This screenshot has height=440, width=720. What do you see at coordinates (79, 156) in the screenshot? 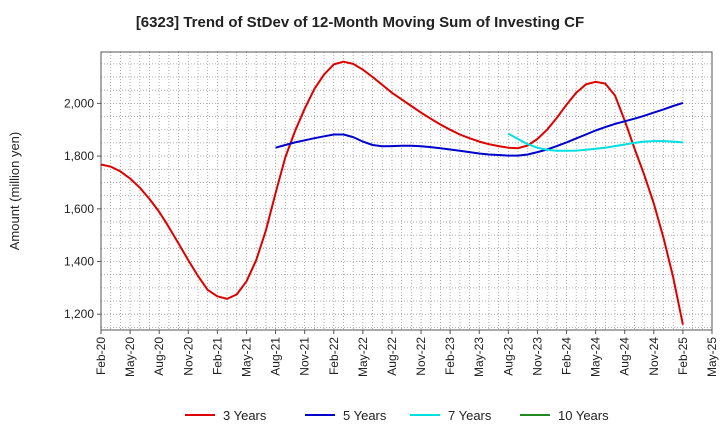
I see `y-tick-label: 1,800` at bounding box center [79, 156].